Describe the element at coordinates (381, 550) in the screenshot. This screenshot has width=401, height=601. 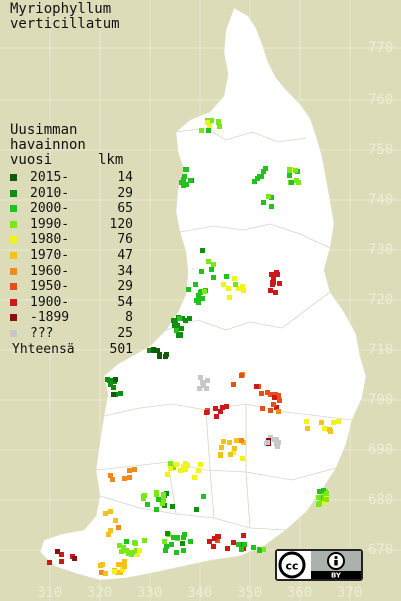
I see `y-tick-label: 670` at that location.